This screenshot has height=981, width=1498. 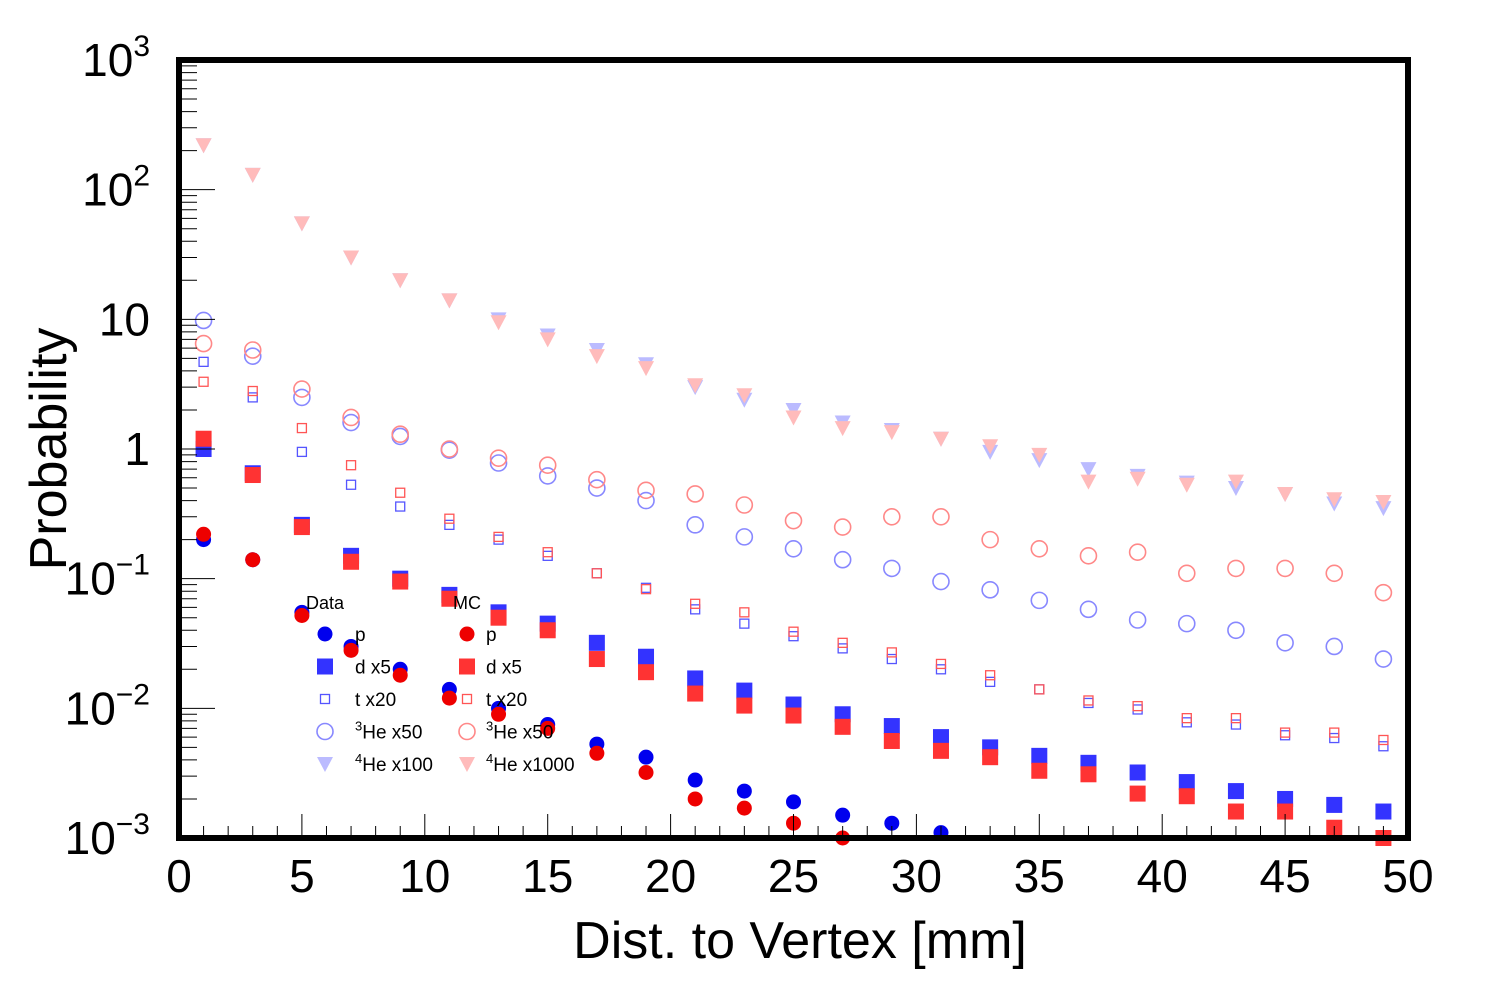 I want to click on x-tick-label: 50, so click(x=1407, y=876).